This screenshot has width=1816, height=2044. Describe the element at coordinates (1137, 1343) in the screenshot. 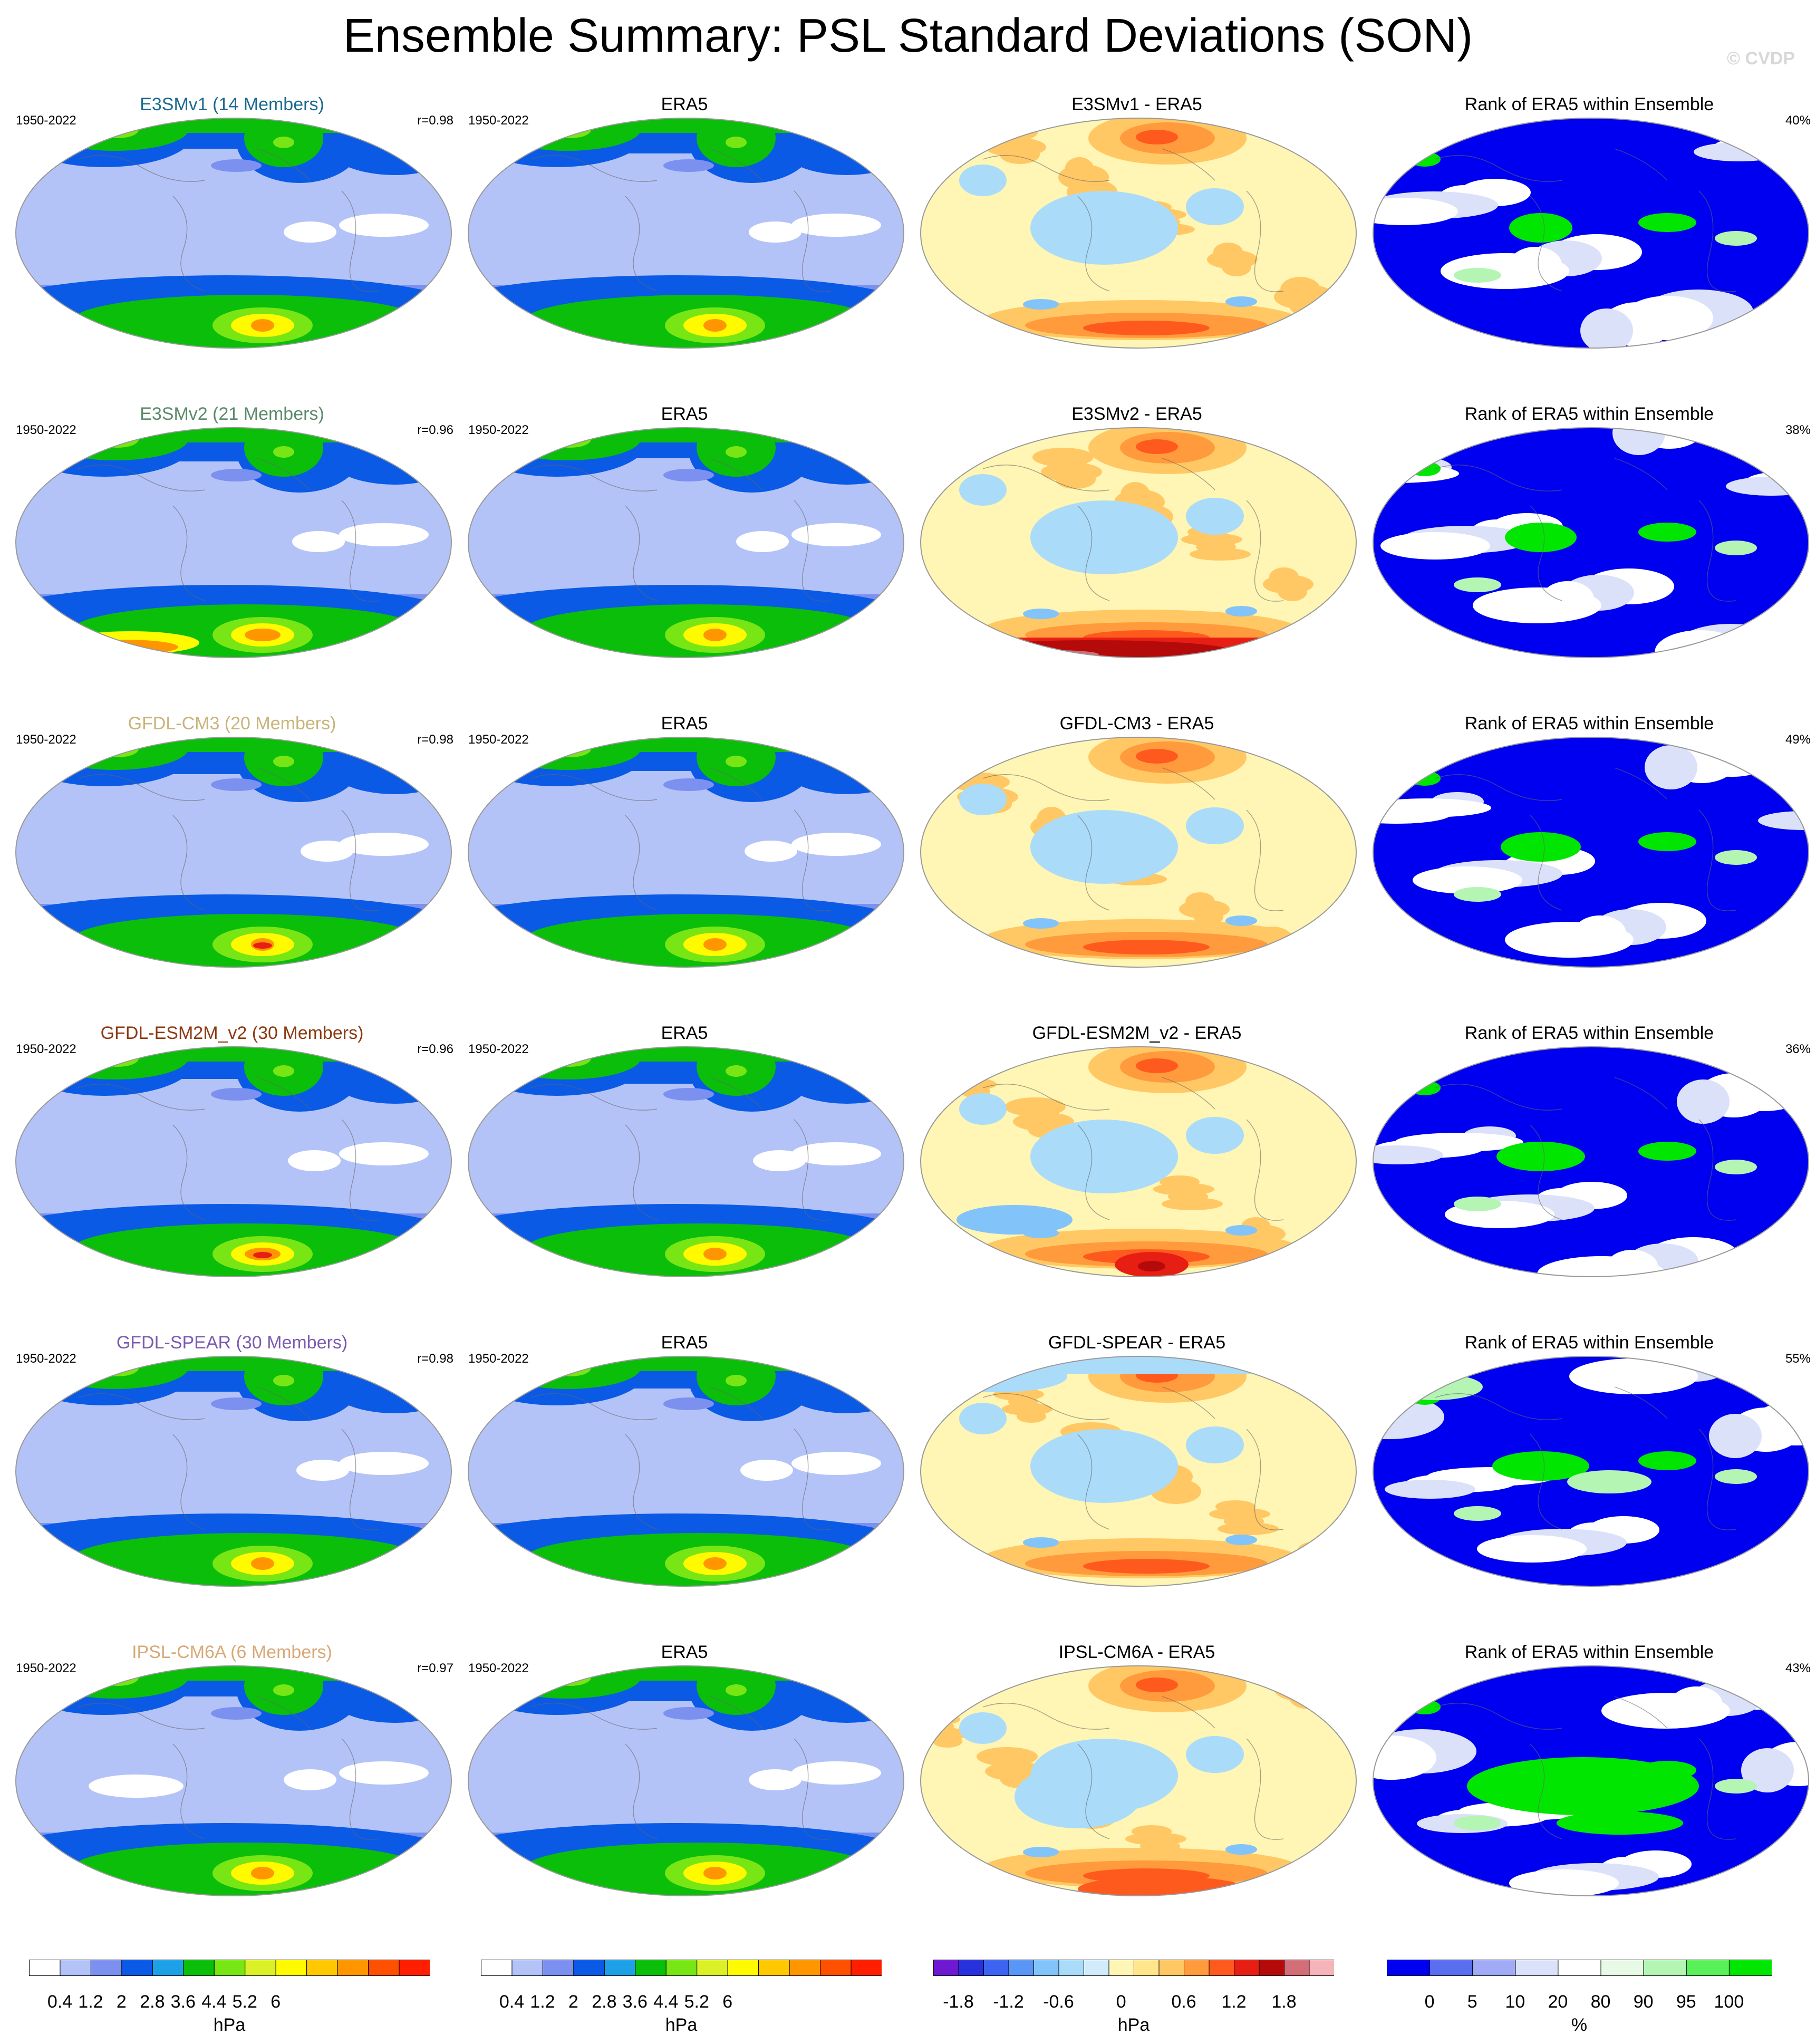

I see `difference-panel-title: GFDL-SPEAR - ERA5` at that location.